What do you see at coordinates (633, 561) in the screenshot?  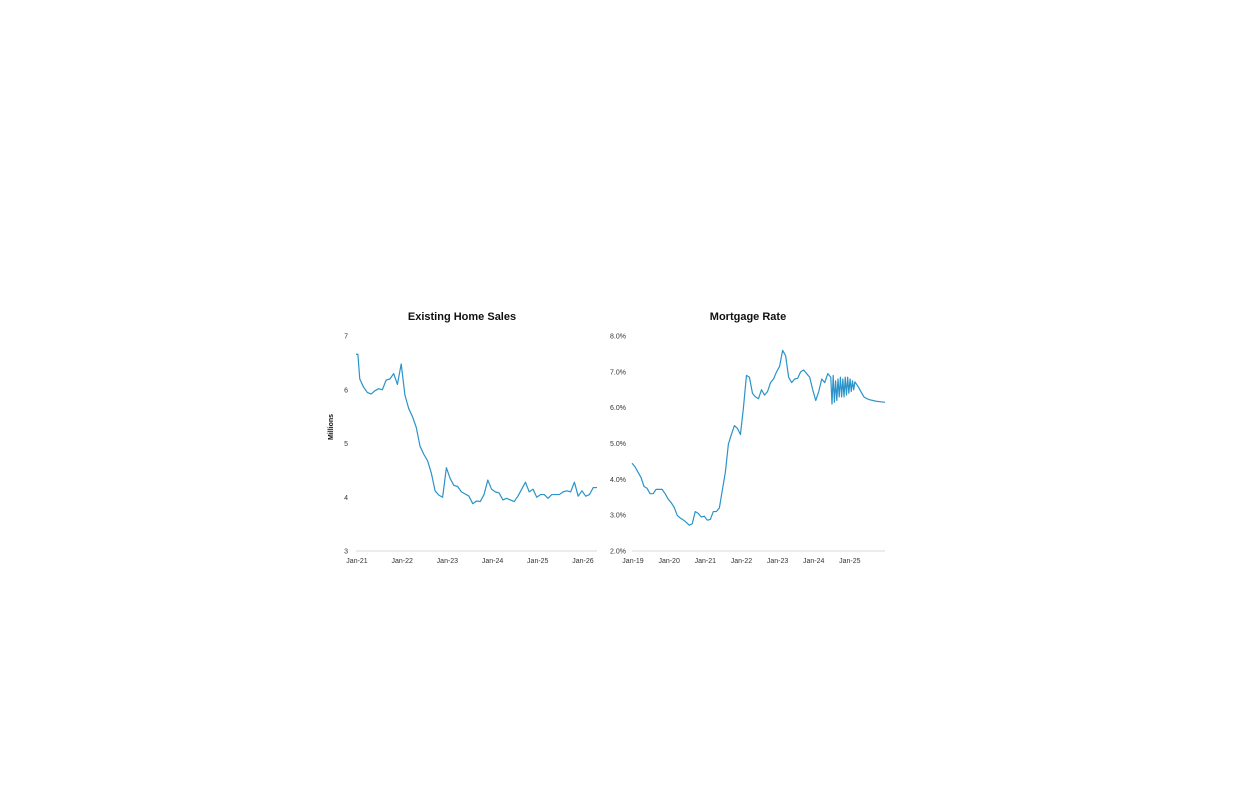 I see `c2-x-tick-label: Jan-19` at bounding box center [633, 561].